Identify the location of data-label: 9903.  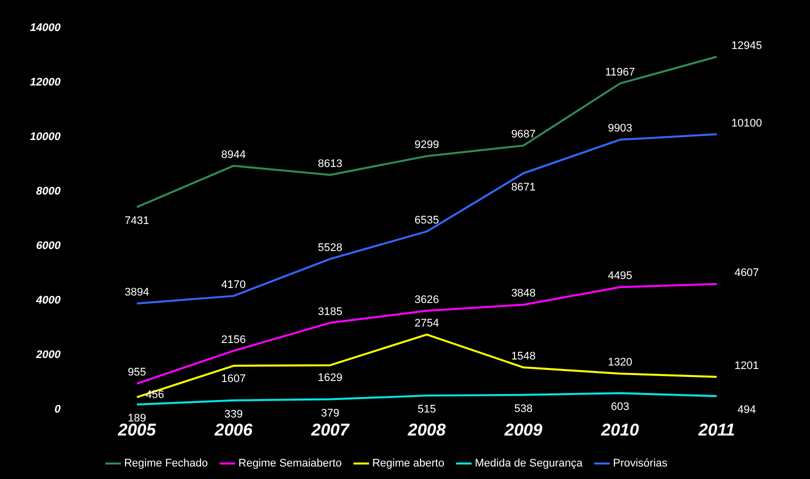
(620, 128).